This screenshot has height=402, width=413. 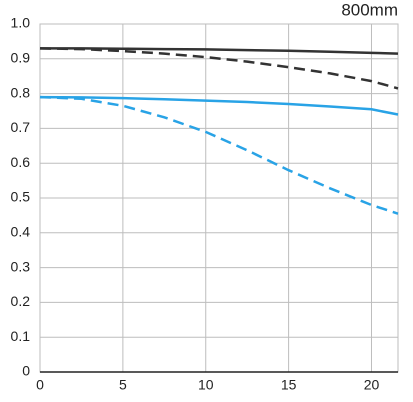 What do you see at coordinates (21, 336) in the screenshot?
I see `y-tick-label: 0.1` at bounding box center [21, 336].